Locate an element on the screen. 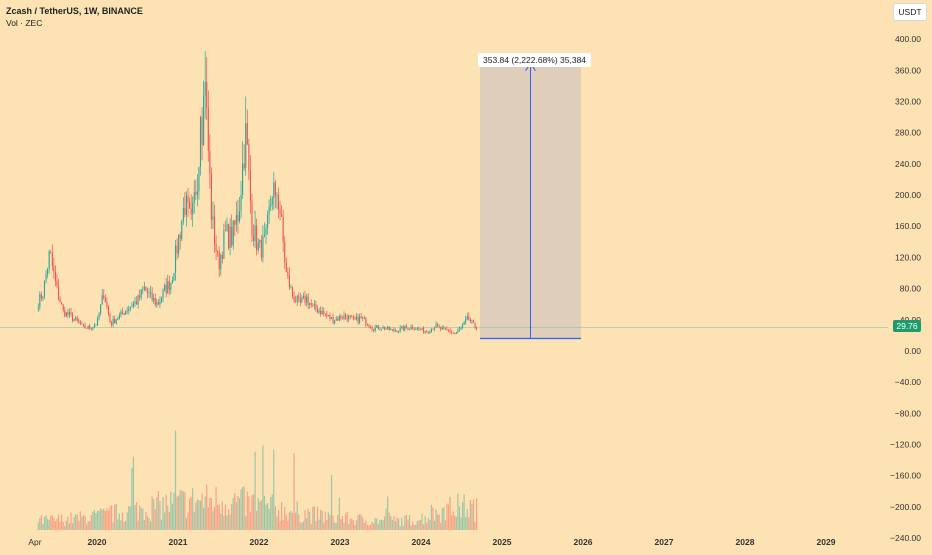 Image resolution: width=932 pixels, height=555 pixels. y-tick-label: 0.00 is located at coordinates (912, 351).